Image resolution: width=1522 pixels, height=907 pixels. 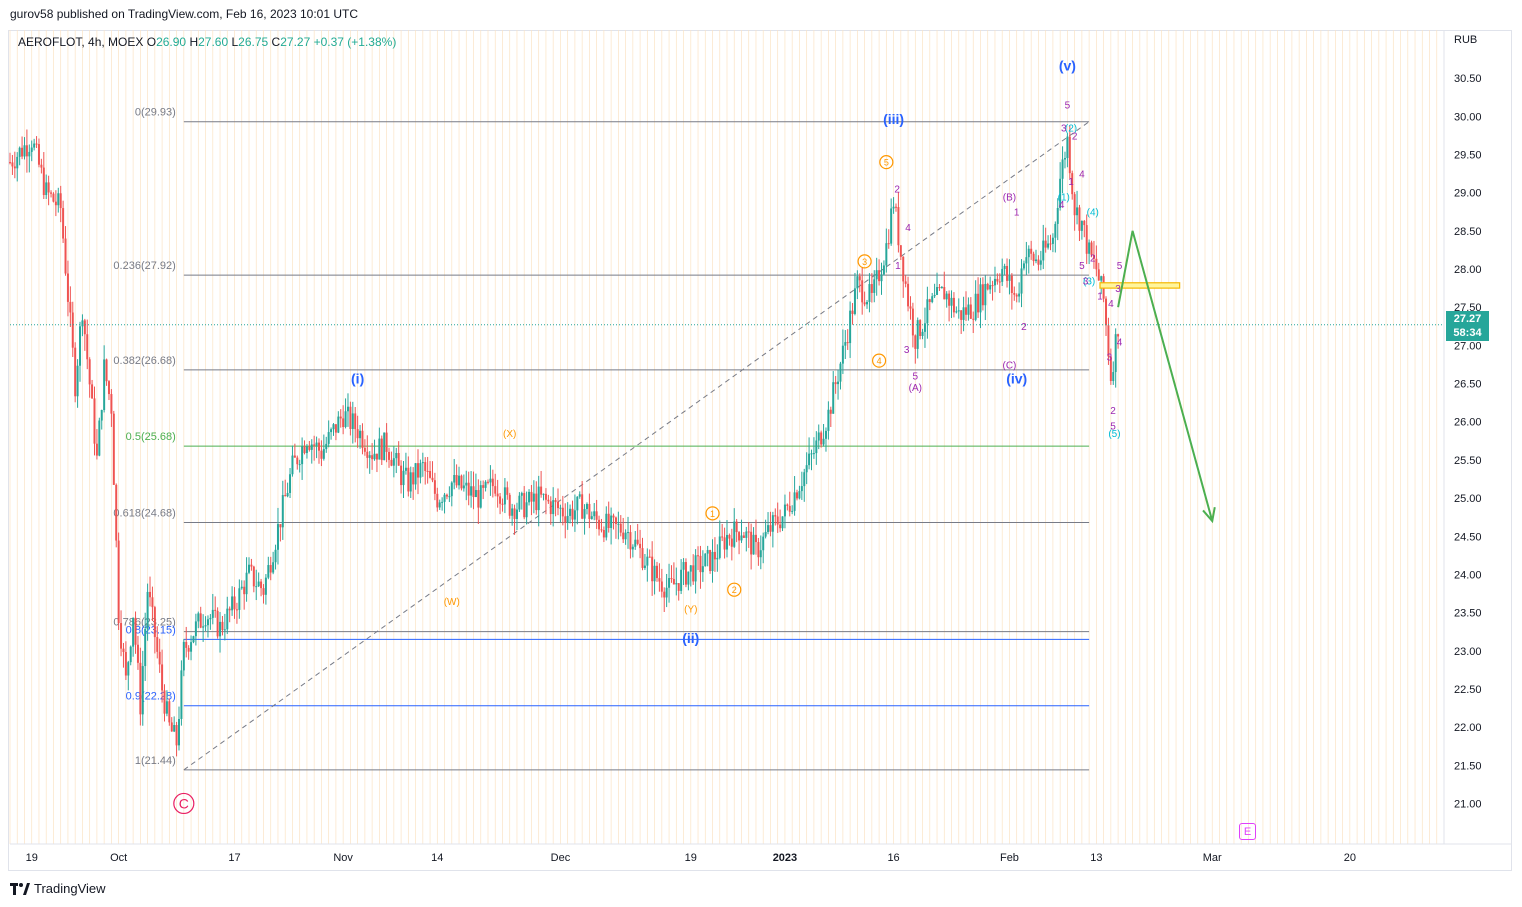 I want to click on price-tick-label: 24.50, so click(x=1468, y=537).